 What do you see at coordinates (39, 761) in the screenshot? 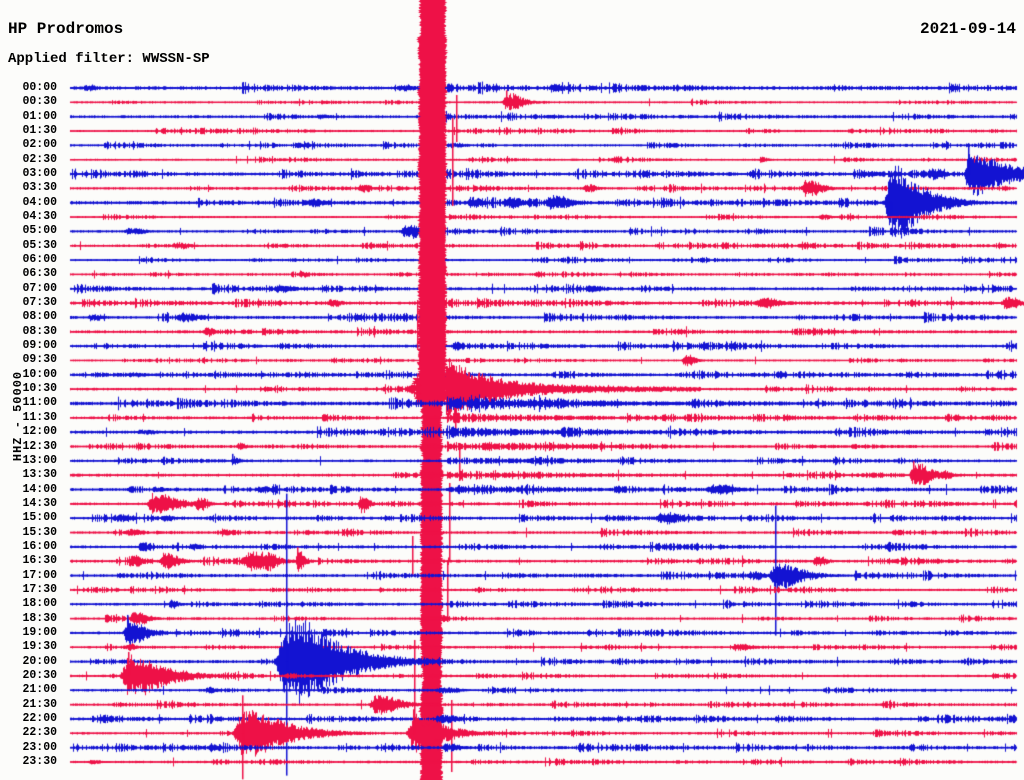
I see `time-label: 23:30` at bounding box center [39, 761].